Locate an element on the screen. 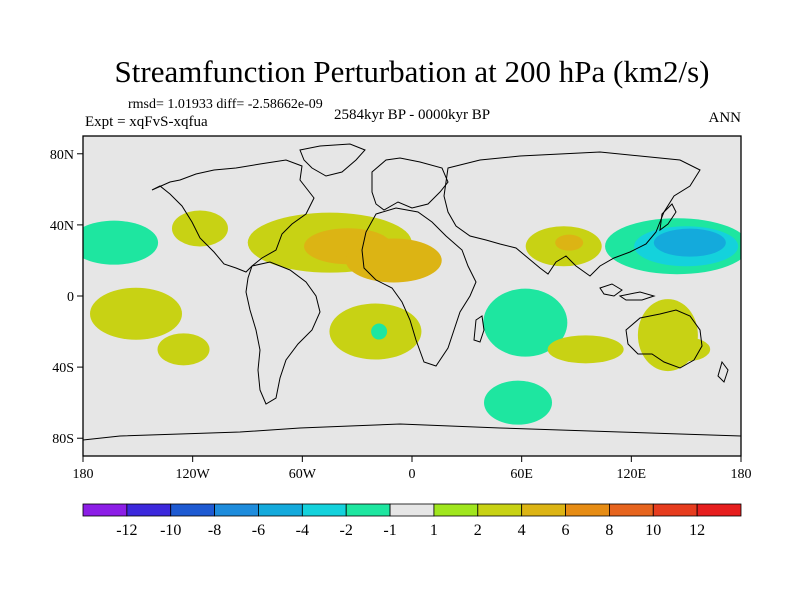  x-tick-label: 120W is located at coordinates (193, 474).